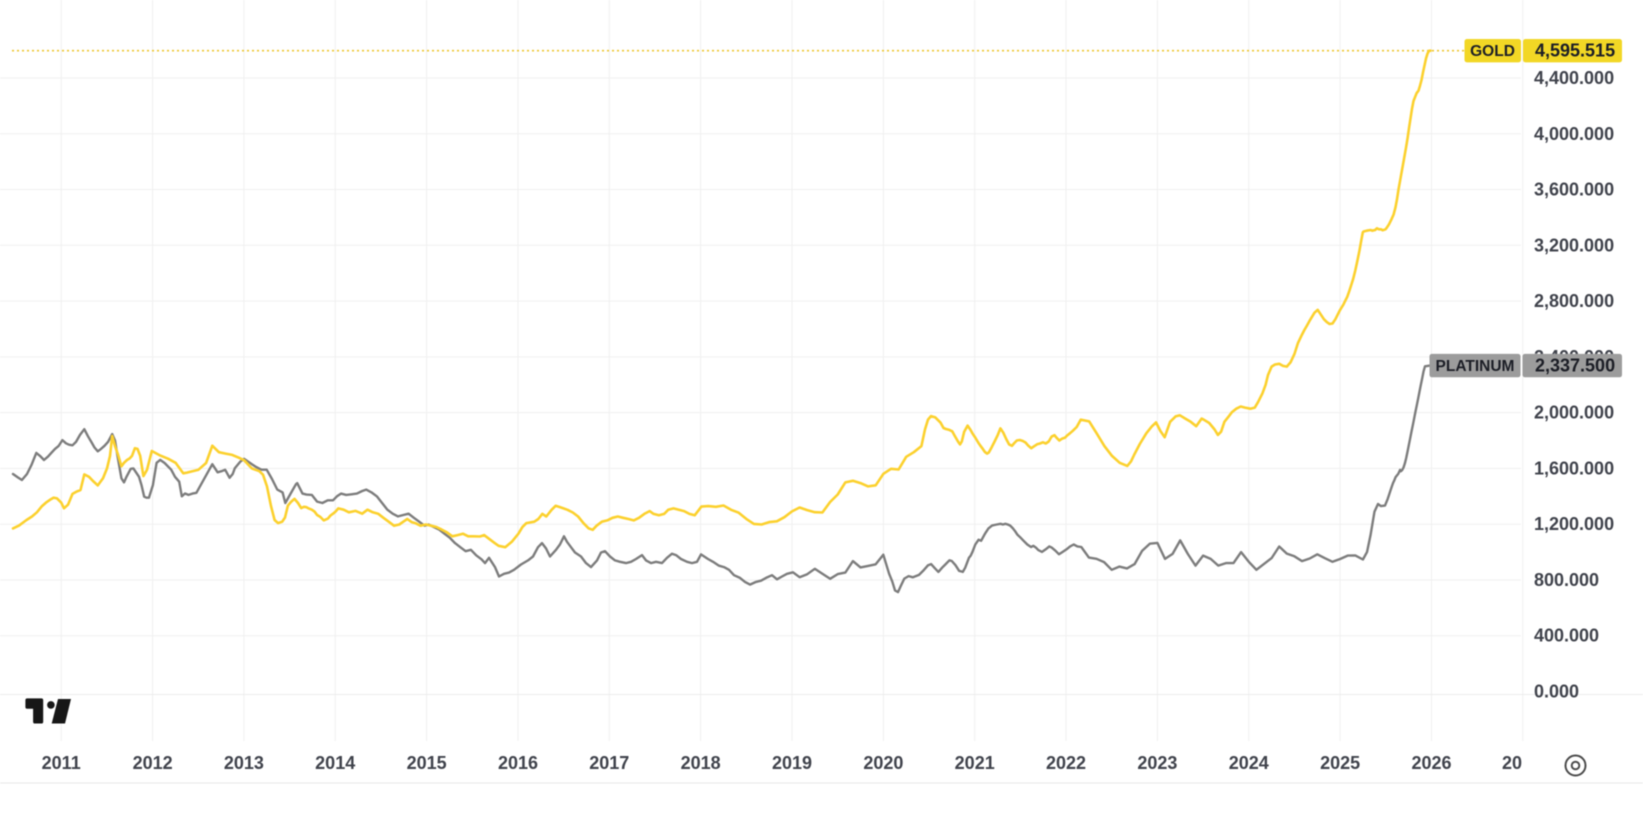  What do you see at coordinates (244, 763) in the screenshot?
I see `svg-text: 2013` at bounding box center [244, 763].